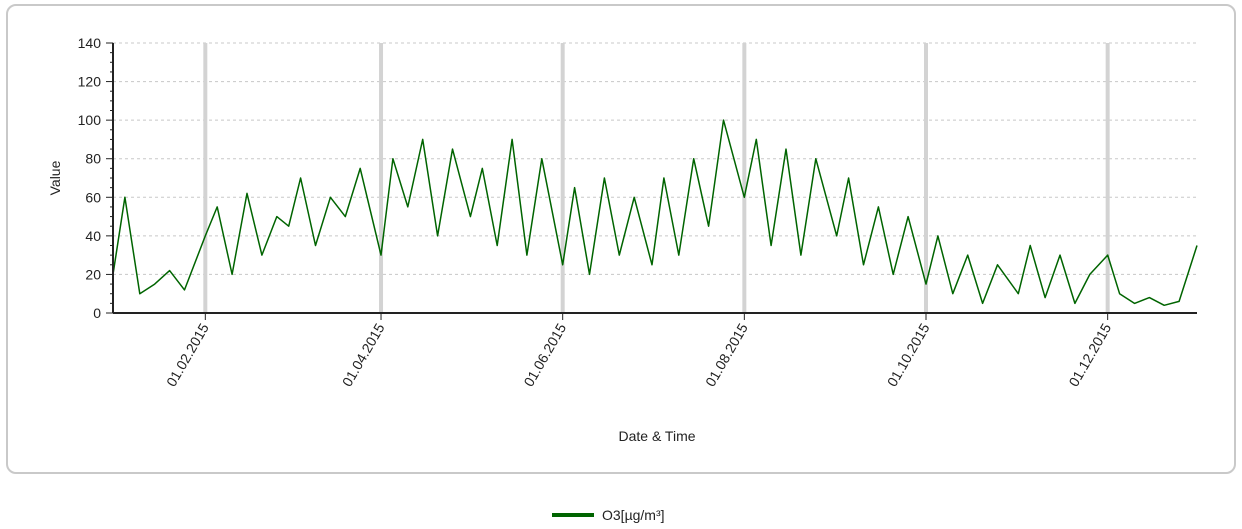  What do you see at coordinates (633, 515) in the screenshot?
I see `legend-label: O3[µg/m³]` at bounding box center [633, 515].